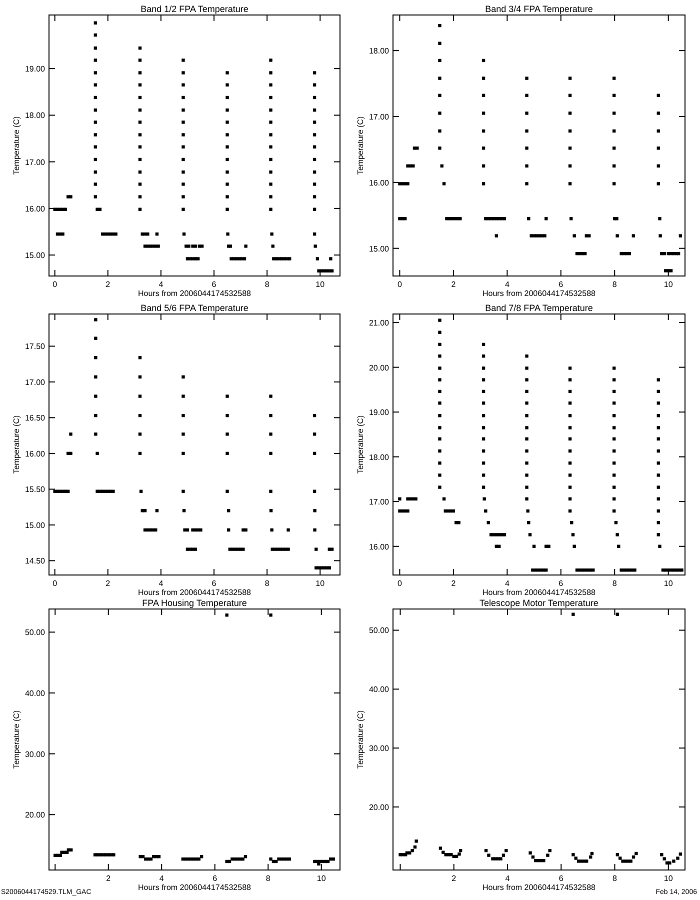  I want to click on chart-title: Band 5/6 FPA Temperature, so click(194, 308).